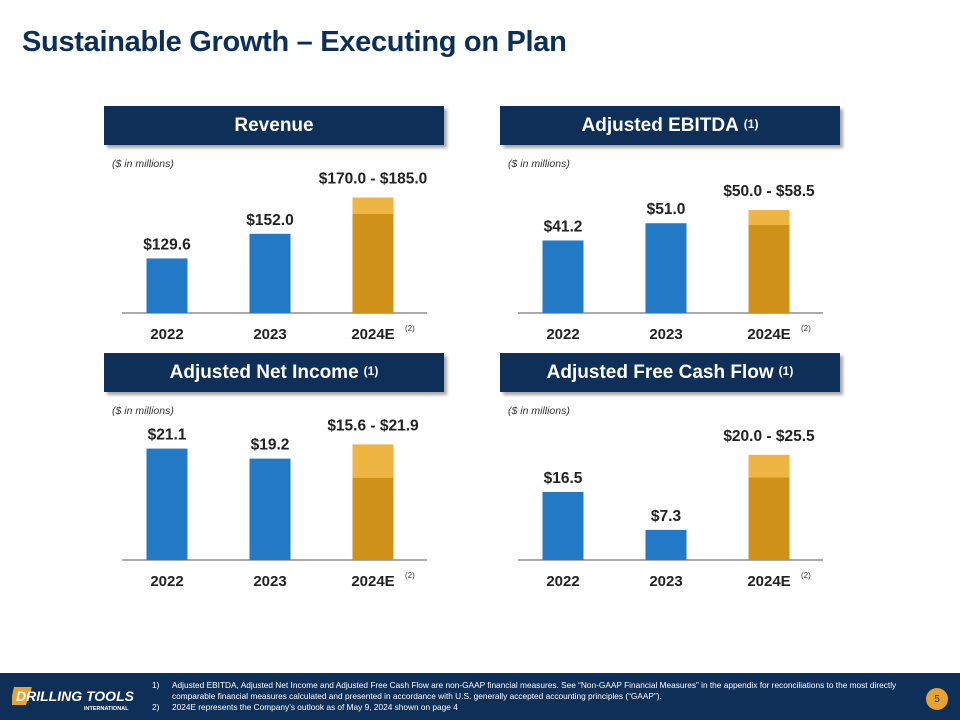 The width and height of the screenshot is (960, 720). What do you see at coordinates (660, 125) in the screenshot?
I see `panel-title: Adjusted EBITDA` at bounding box center [660, 125].